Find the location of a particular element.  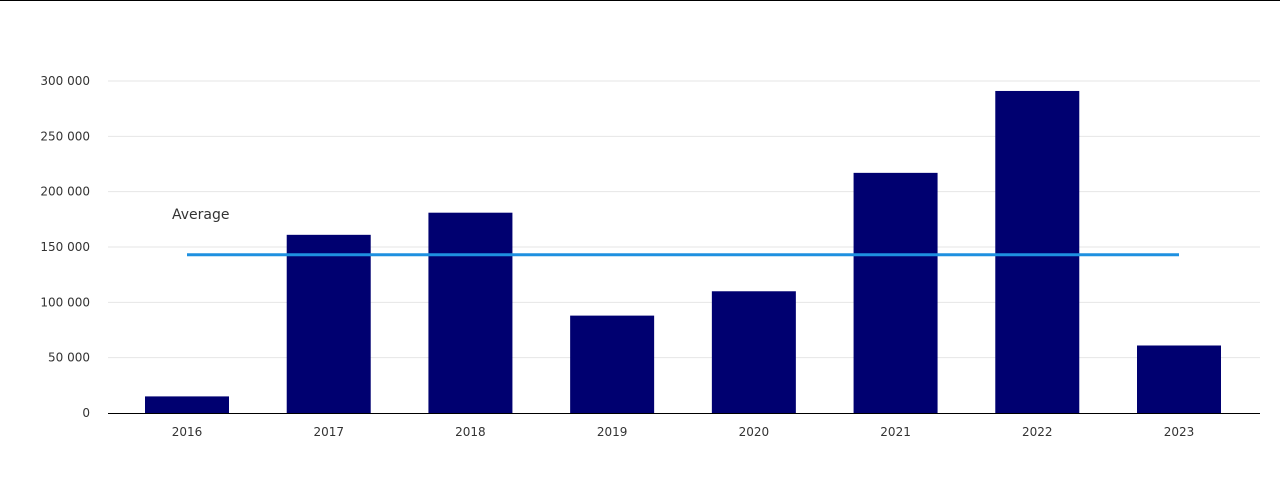

x-tick-label: 2017 is located at coordinates (328, 432).